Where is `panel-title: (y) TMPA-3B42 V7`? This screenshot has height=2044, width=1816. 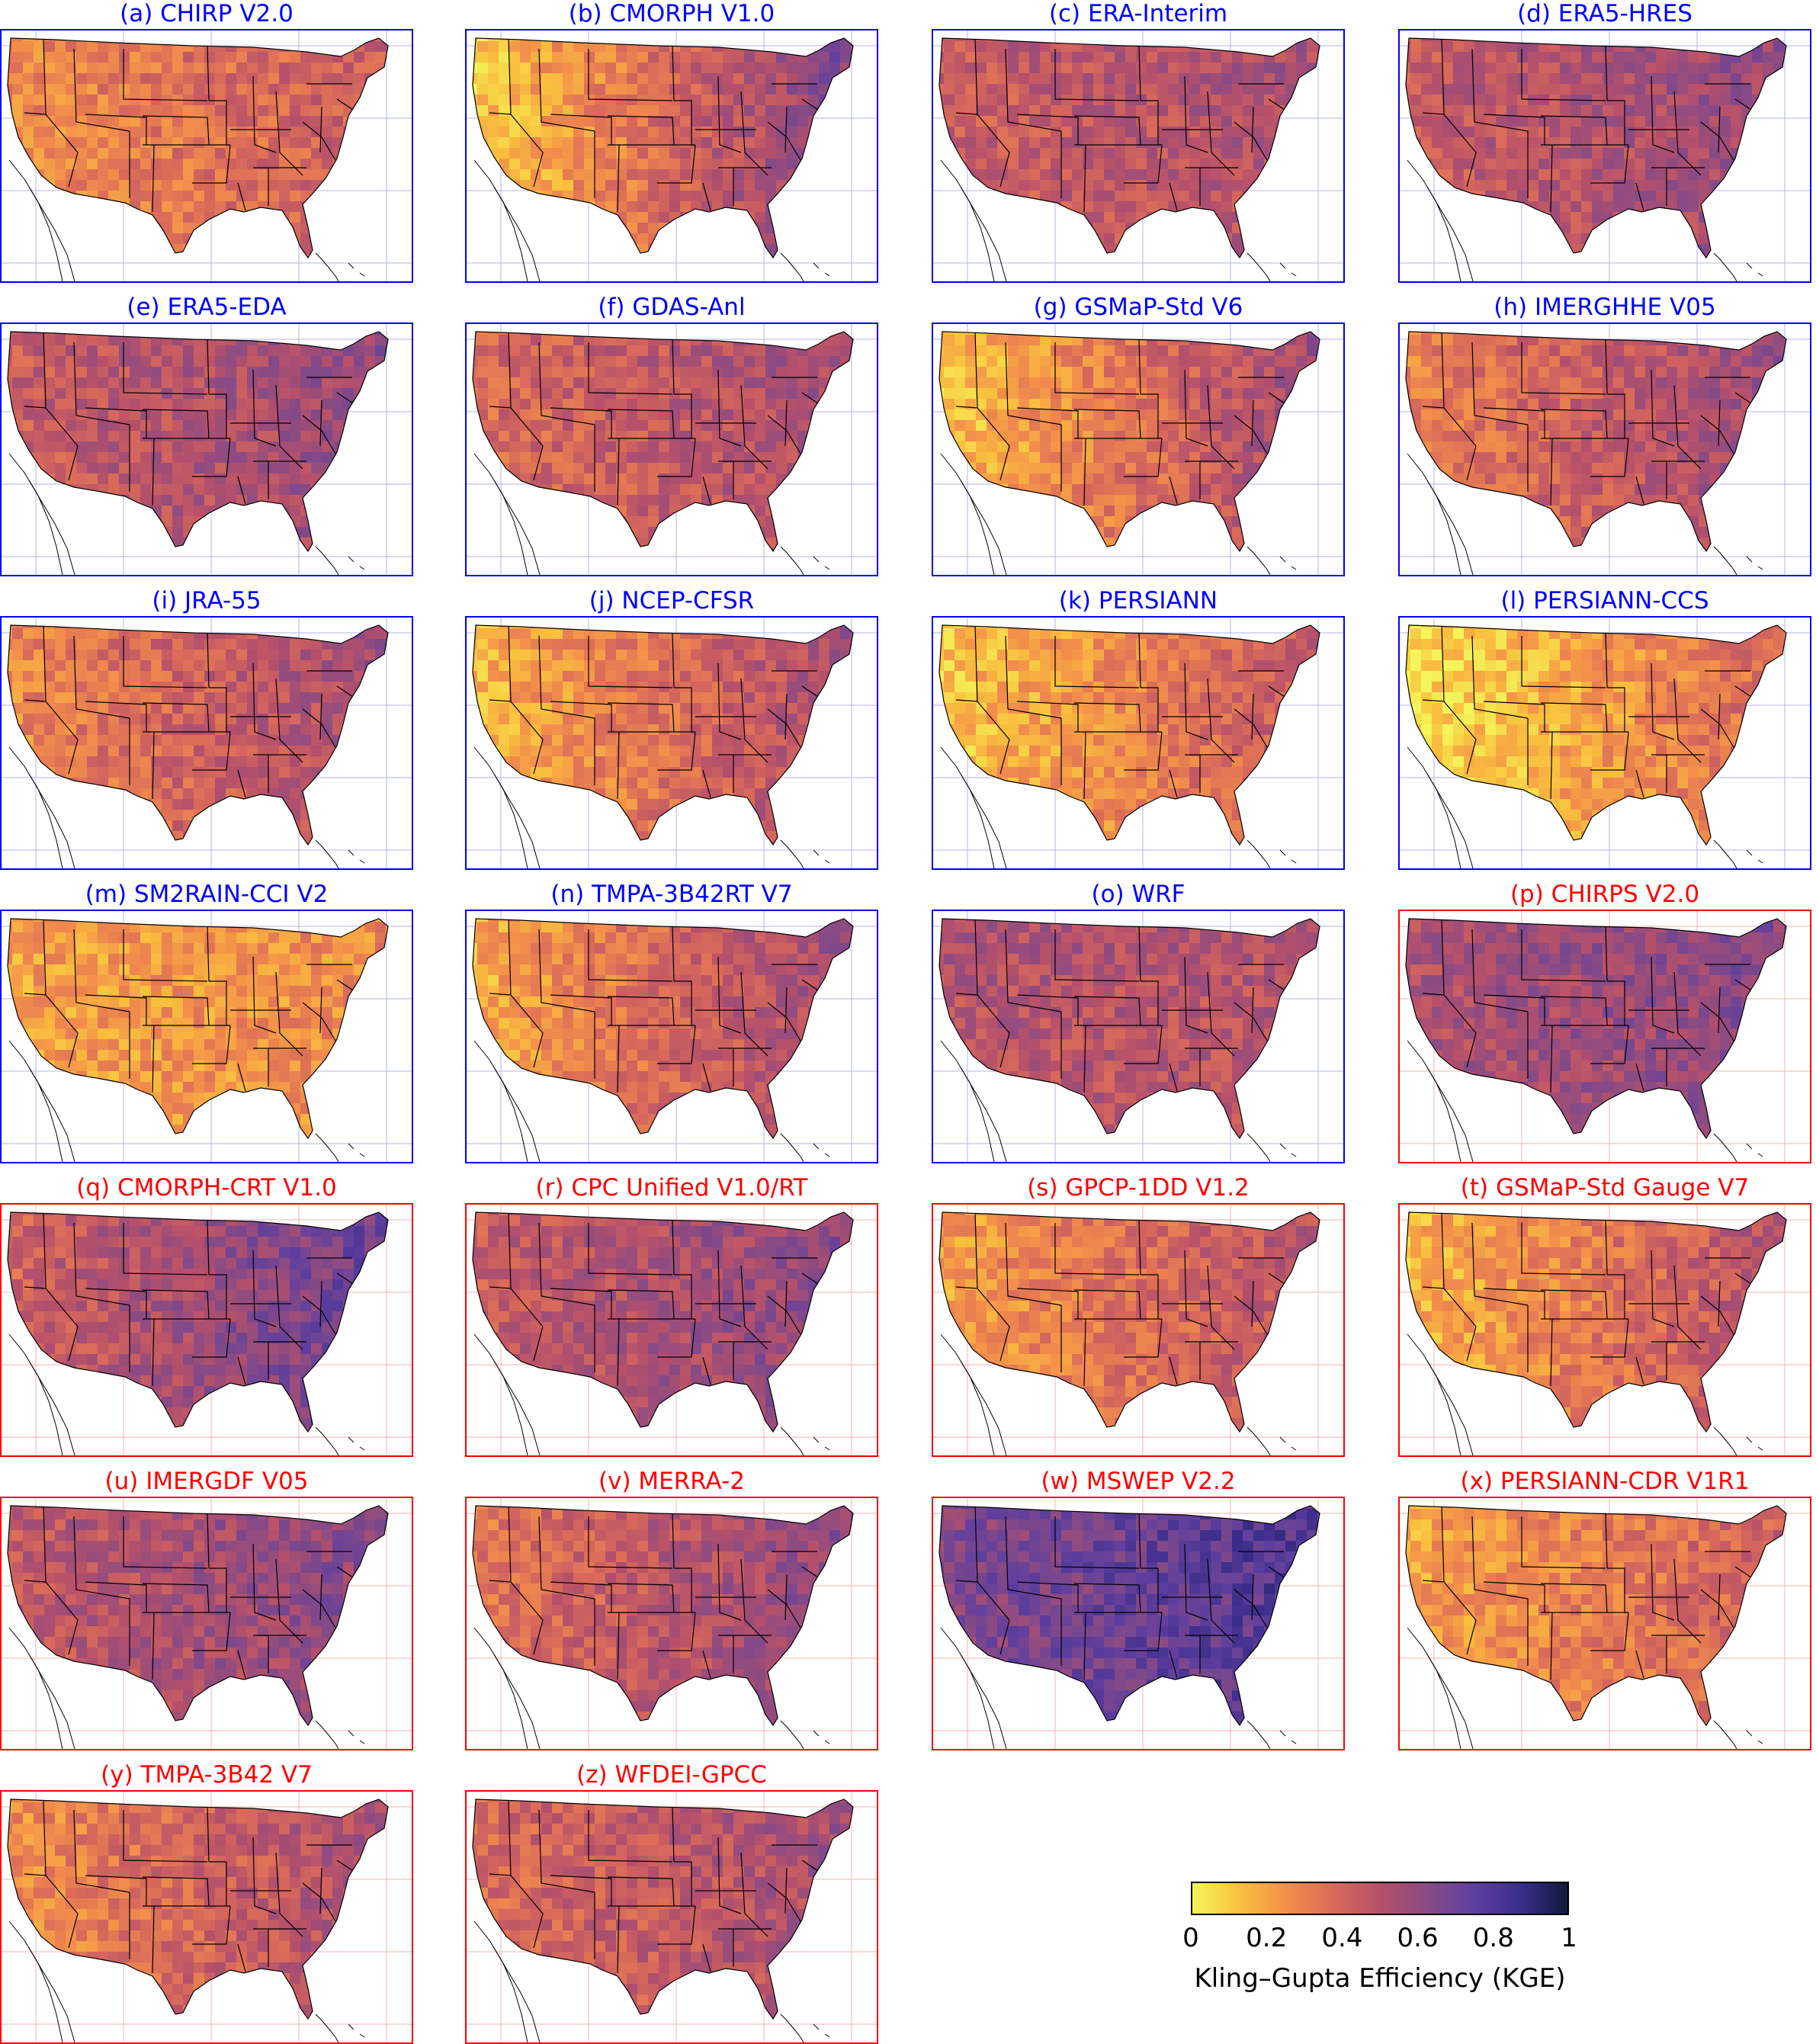 panel-title: (y) TMPA-3B42 V7 is located at coordinates (206, 1775).